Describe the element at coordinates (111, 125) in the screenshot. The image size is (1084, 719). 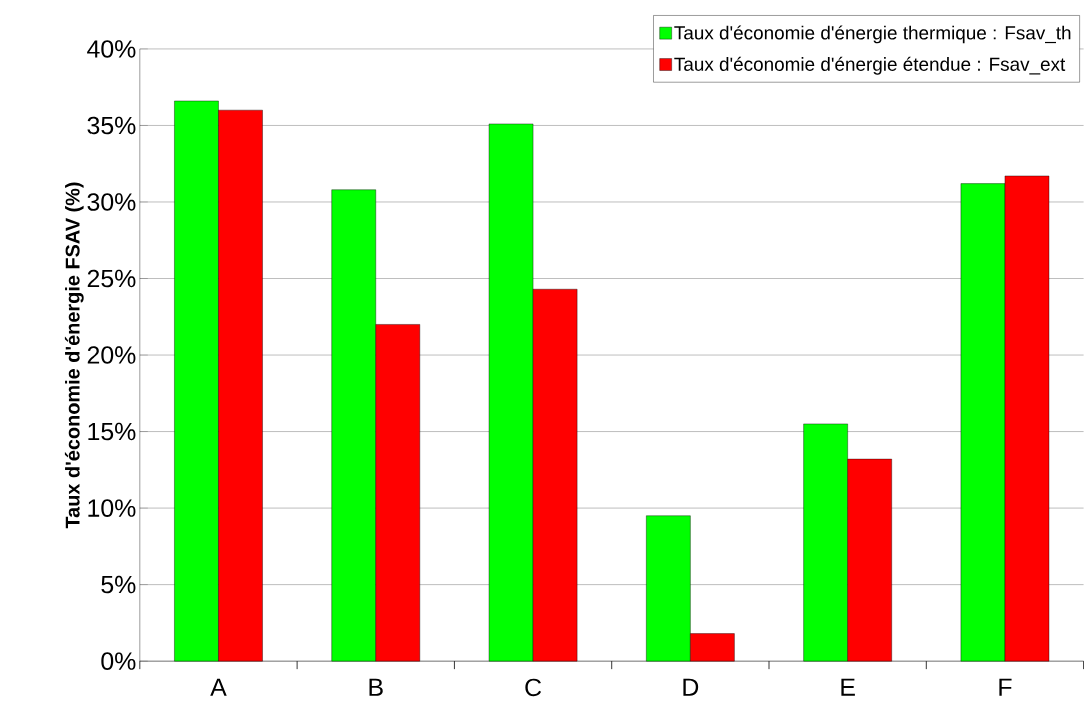
I see `y-tick-label: 35%` at that location.